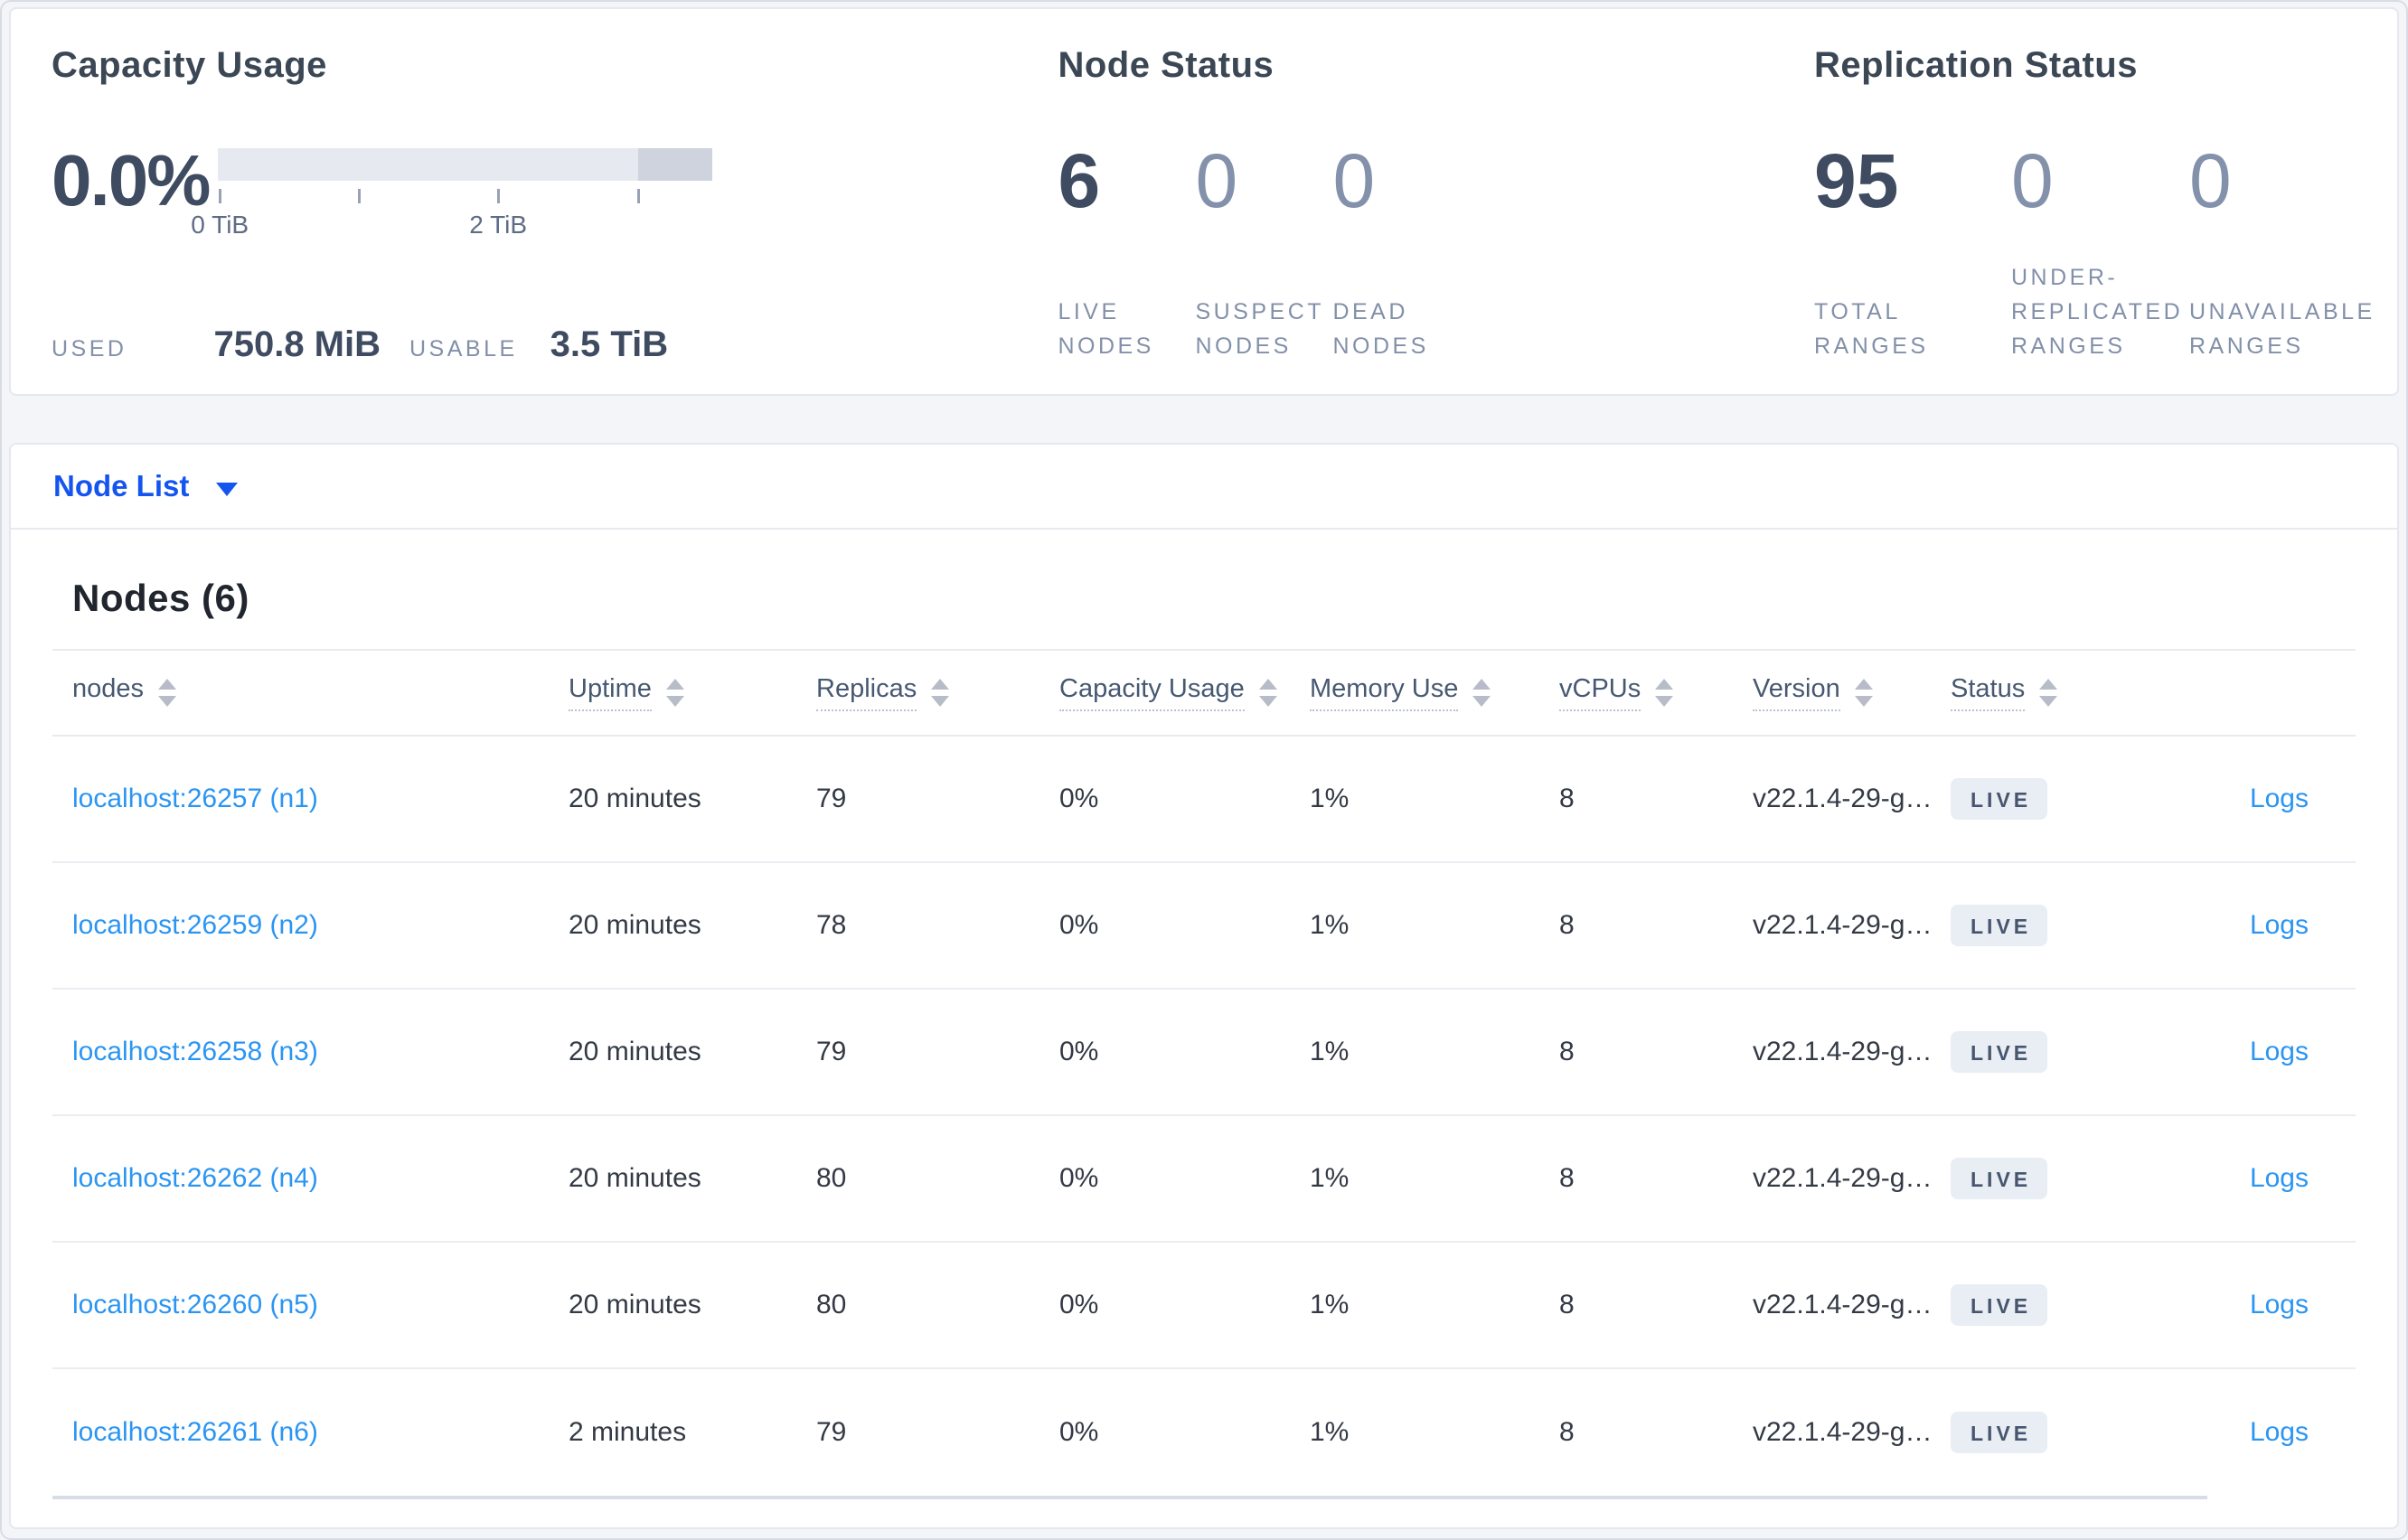  I want to click on column-header-replicas: Replicas, so click(937, 692).